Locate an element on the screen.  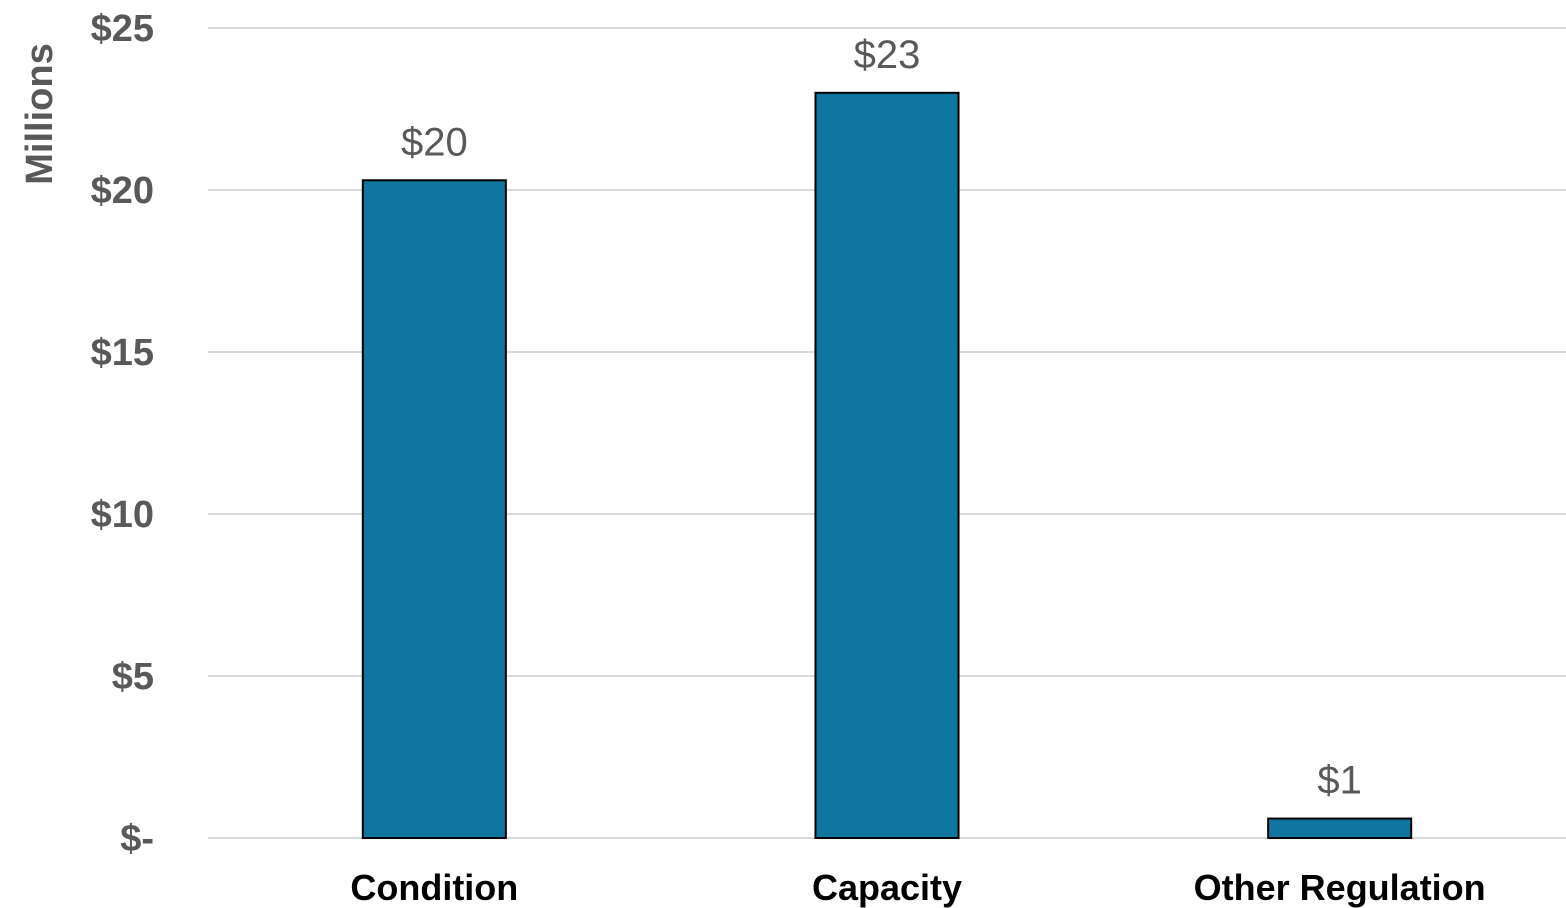
y-axis-tick-labels: $- $5 $10 $15 $20 $25 is located at coordinates (122, 434).